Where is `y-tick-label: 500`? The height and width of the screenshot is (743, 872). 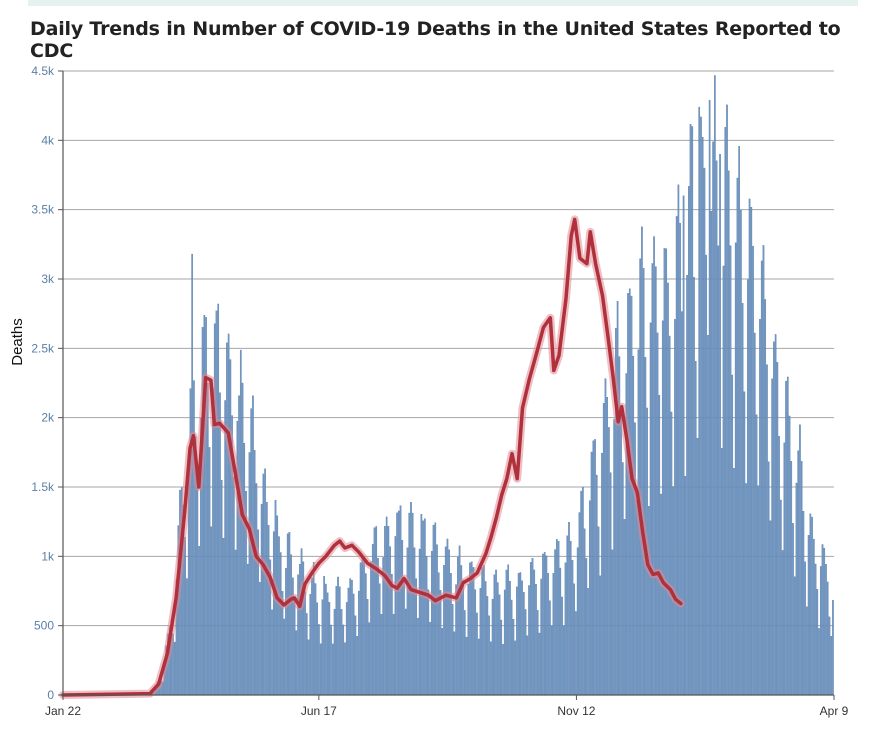
y-tick-label: 500 is located at coordinates (44, 626).